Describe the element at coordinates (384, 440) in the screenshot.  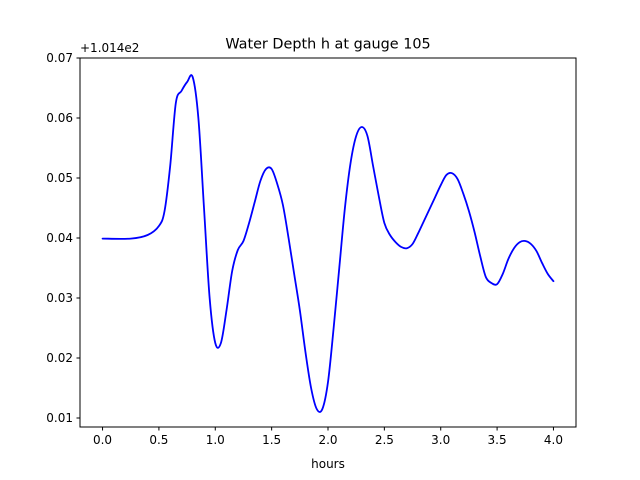
I see `x-tick-label: 2.5` at that location.